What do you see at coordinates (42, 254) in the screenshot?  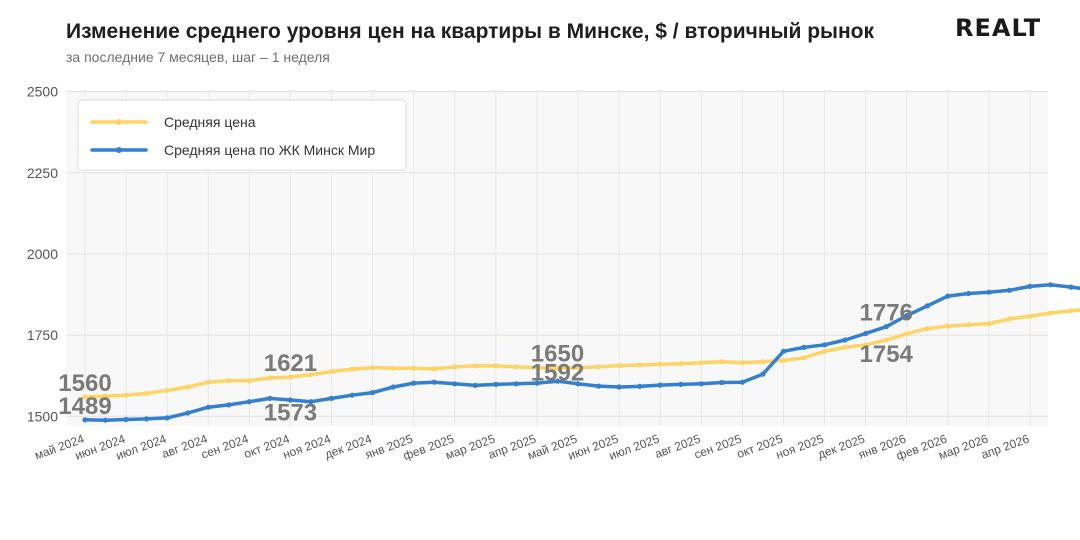 I see `y-tick-label: 2000` at bounding box center [42, 254].